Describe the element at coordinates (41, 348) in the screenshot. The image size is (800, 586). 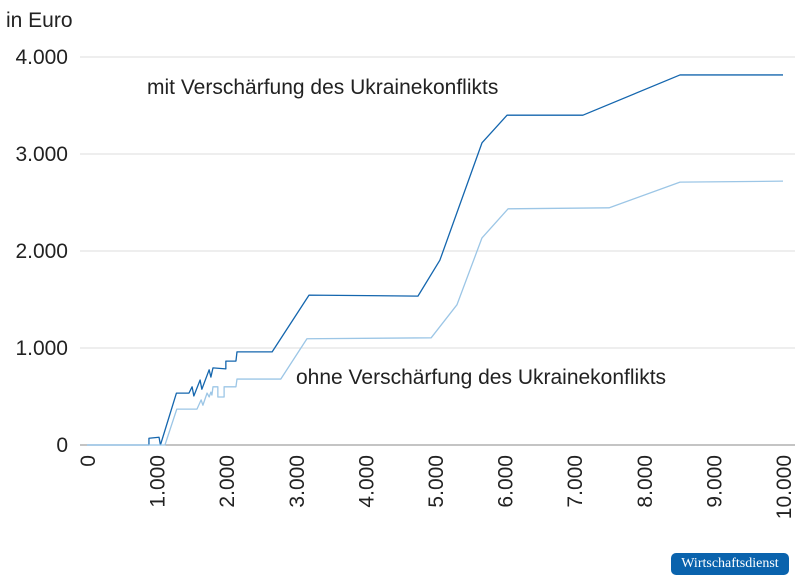
I see `y-tick-label: 1.000` at that location.